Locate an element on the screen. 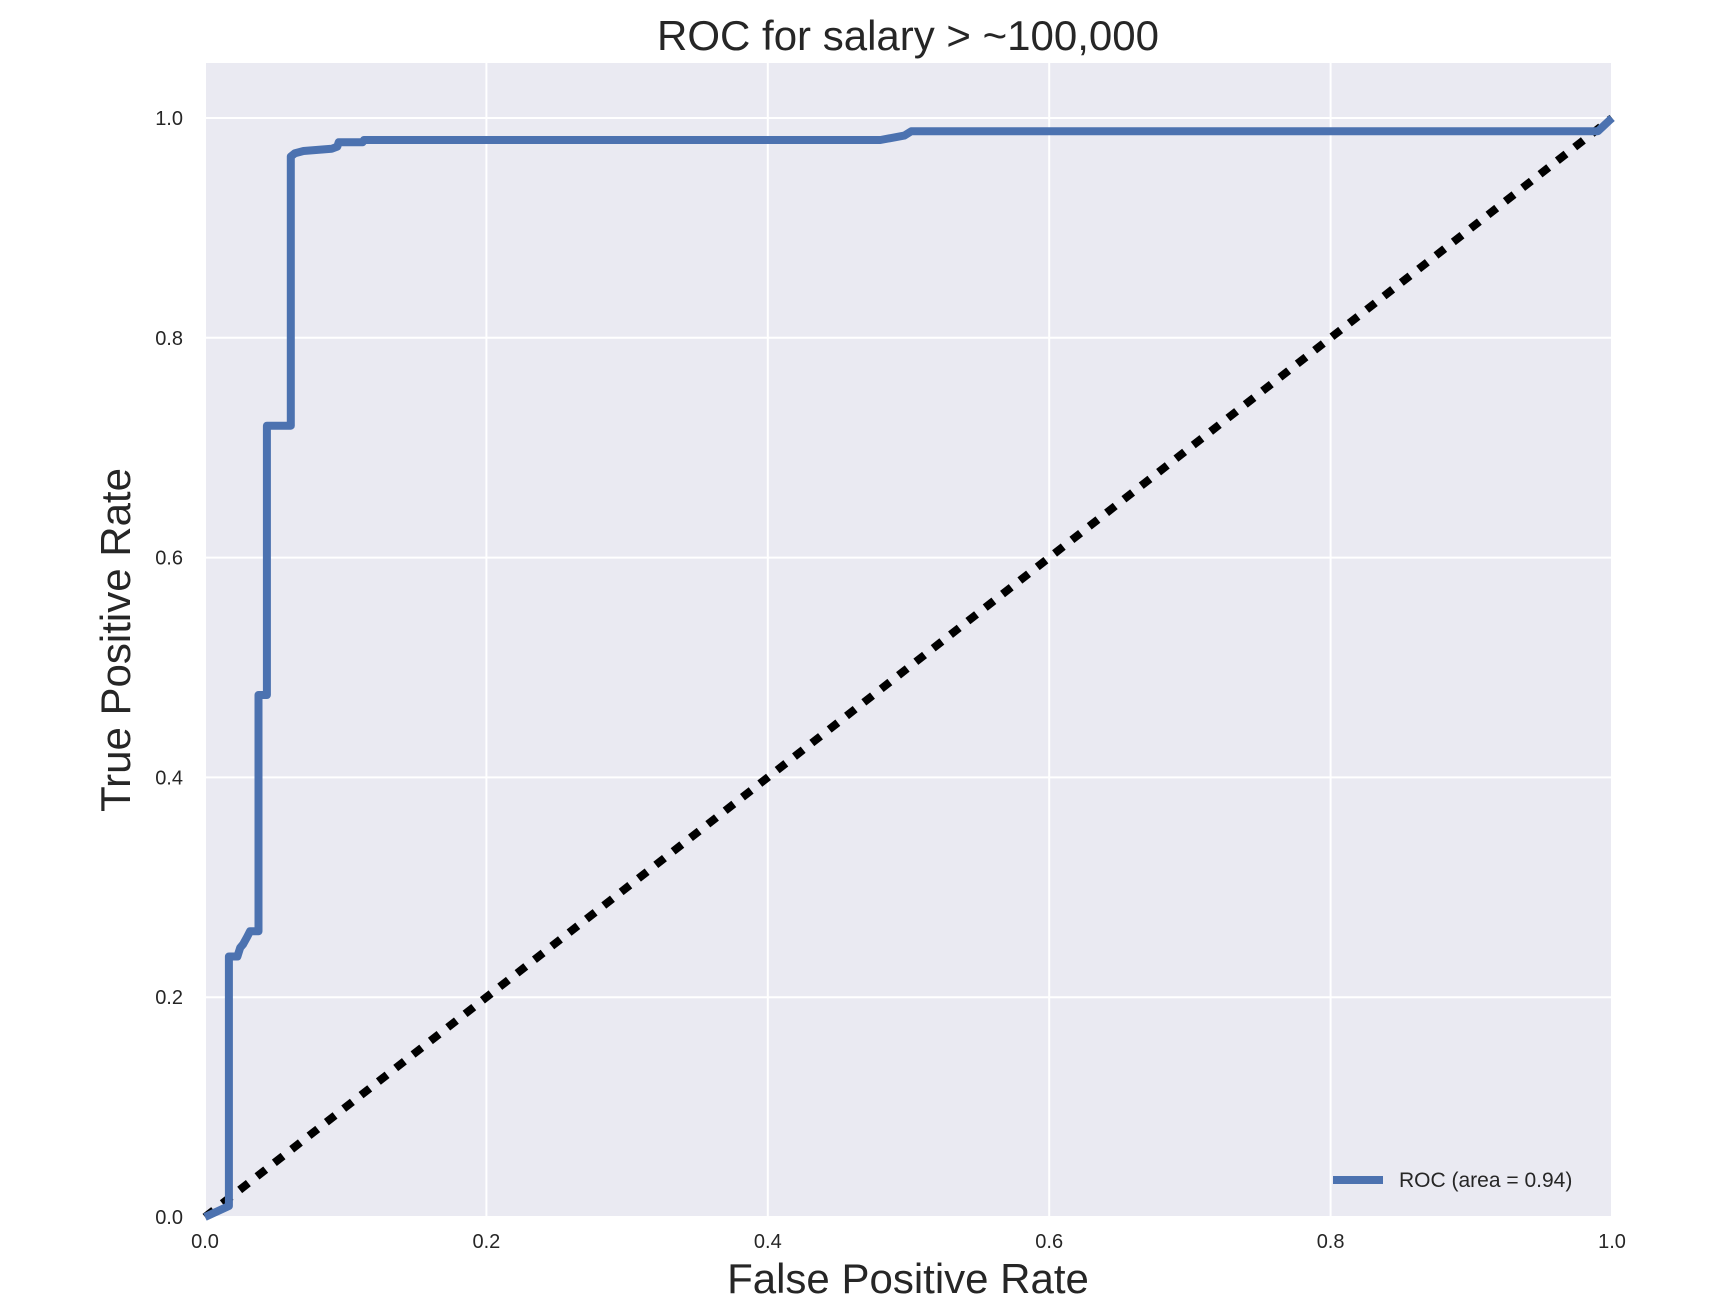  x-tick-label: 1.0 is located at coordinates (1612, 1242).